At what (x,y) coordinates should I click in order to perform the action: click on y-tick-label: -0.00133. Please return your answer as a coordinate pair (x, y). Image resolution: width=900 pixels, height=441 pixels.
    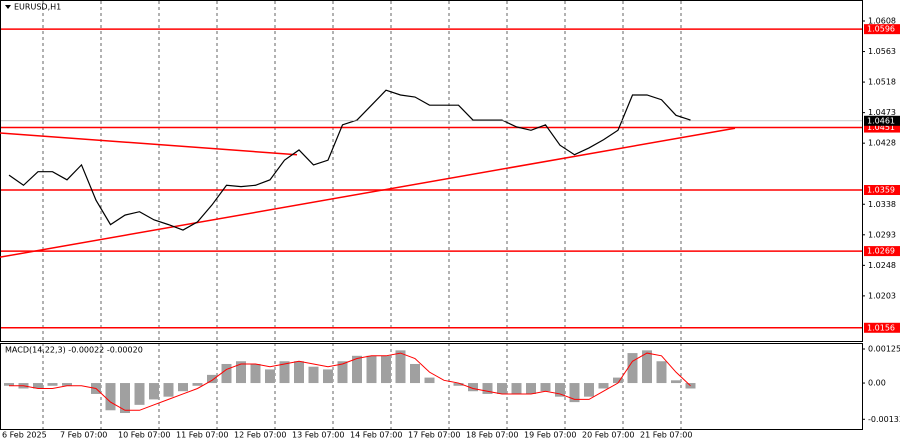
    Looking at the image, I should click on (884, 419).